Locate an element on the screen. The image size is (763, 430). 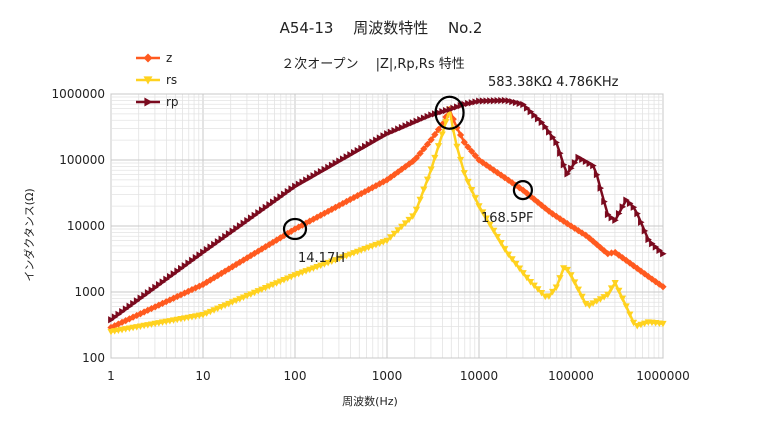
annotation-label: 168.5PF is located at coordinates (507, 218).